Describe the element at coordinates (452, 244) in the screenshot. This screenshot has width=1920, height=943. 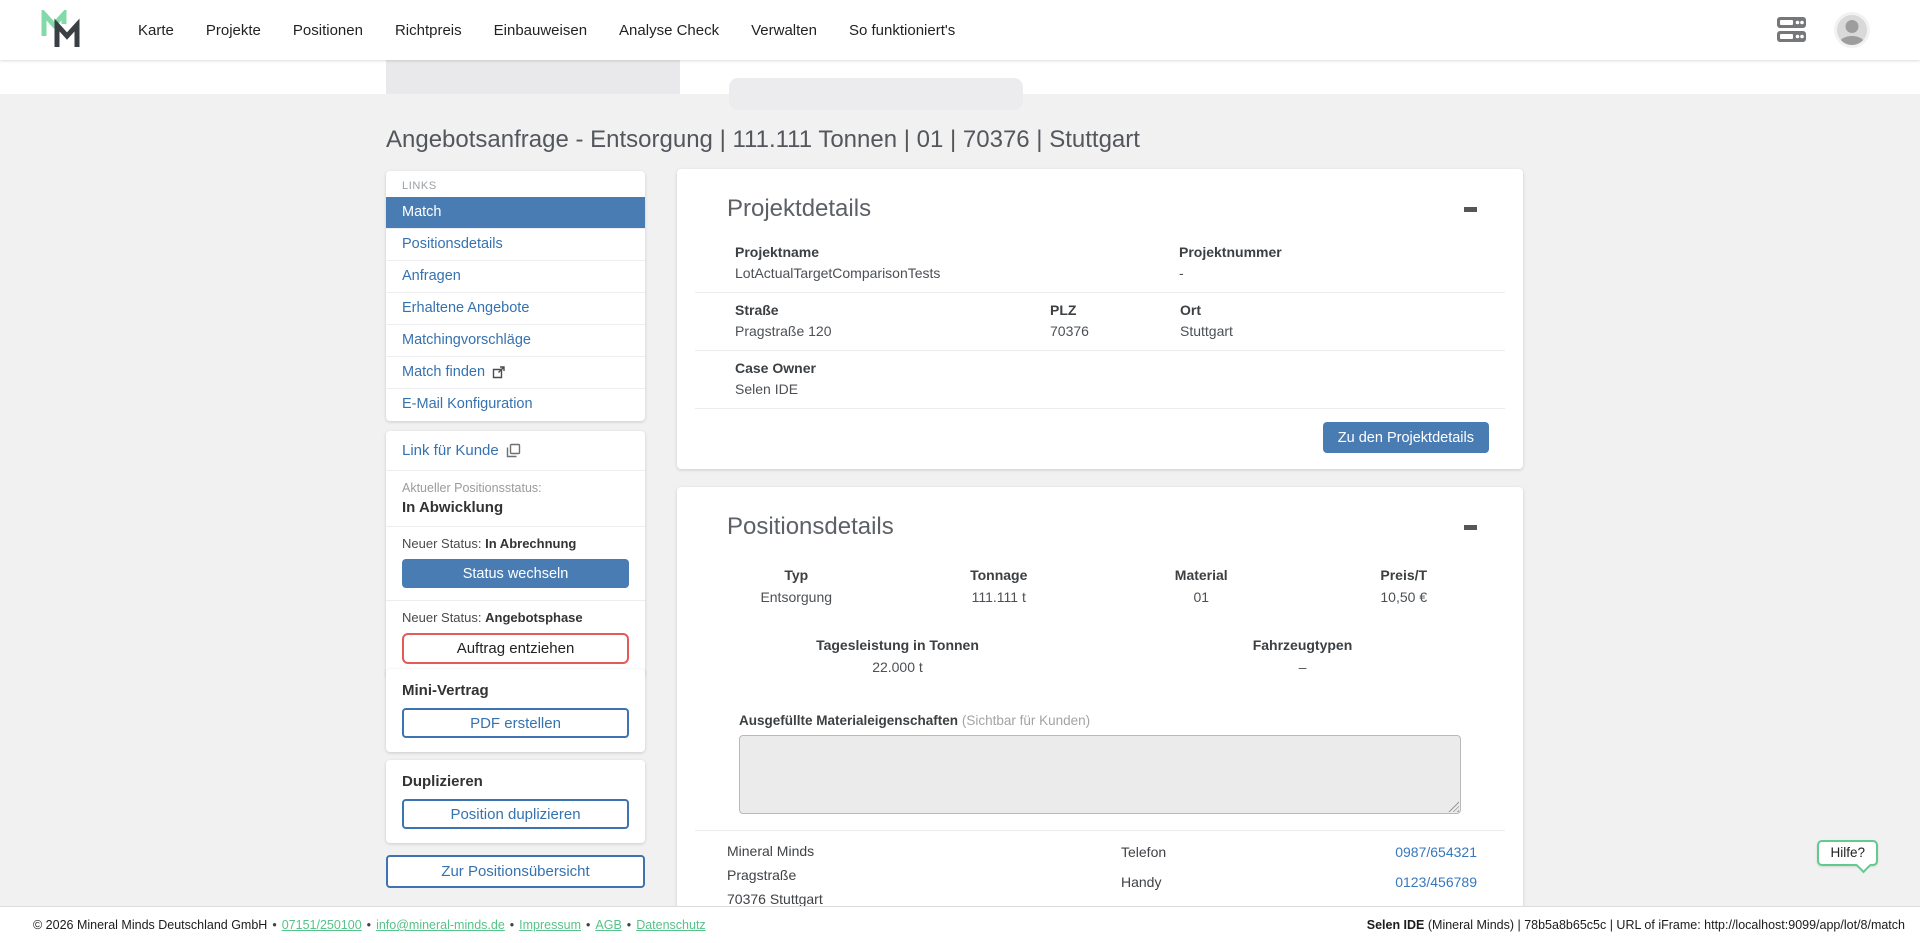
I see `sidebar-item-label: Positionsdetails` at that location.